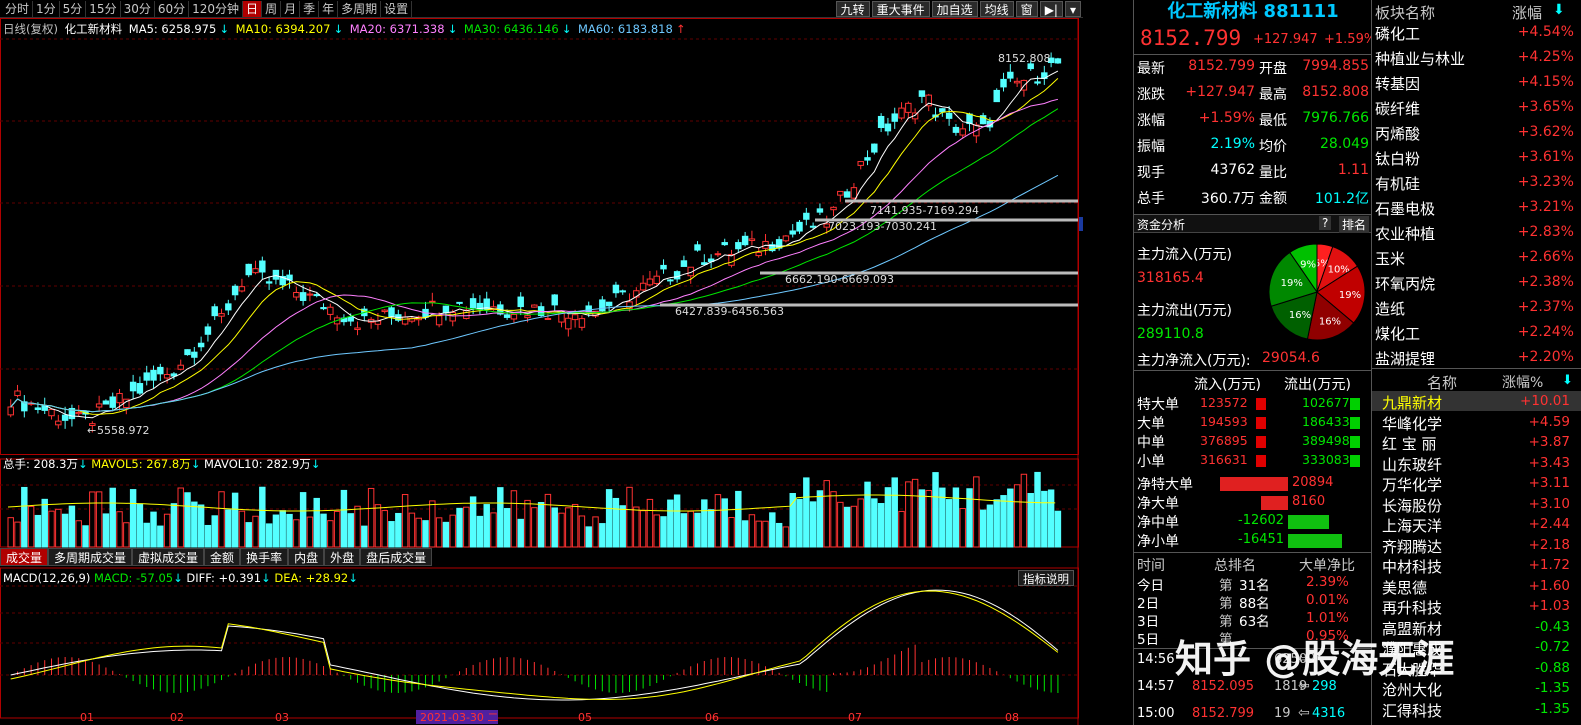  I want to click on period-tab-1: 1分, so click(46, 9).